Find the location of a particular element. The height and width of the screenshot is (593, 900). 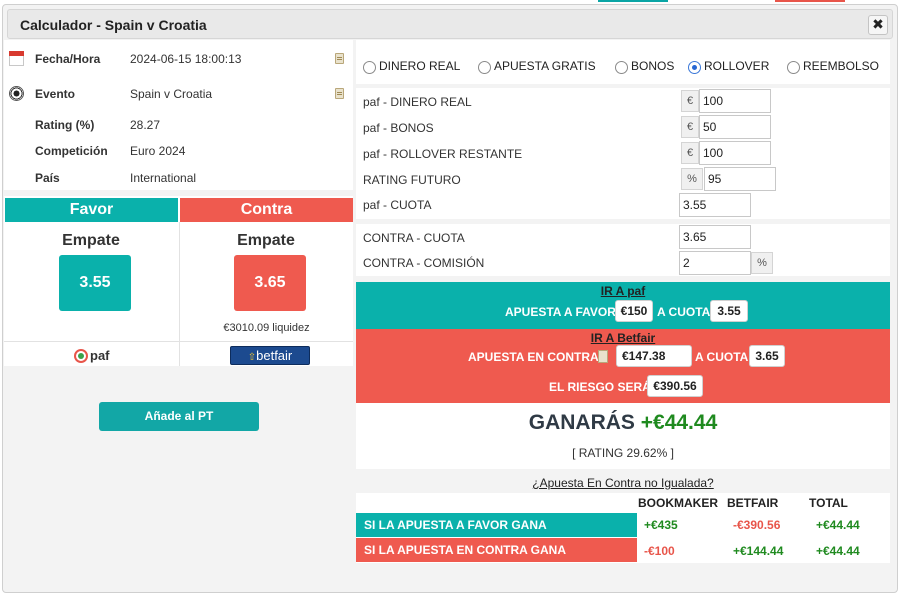

rating-value: 28.27 is located at coordinates (145, 125).